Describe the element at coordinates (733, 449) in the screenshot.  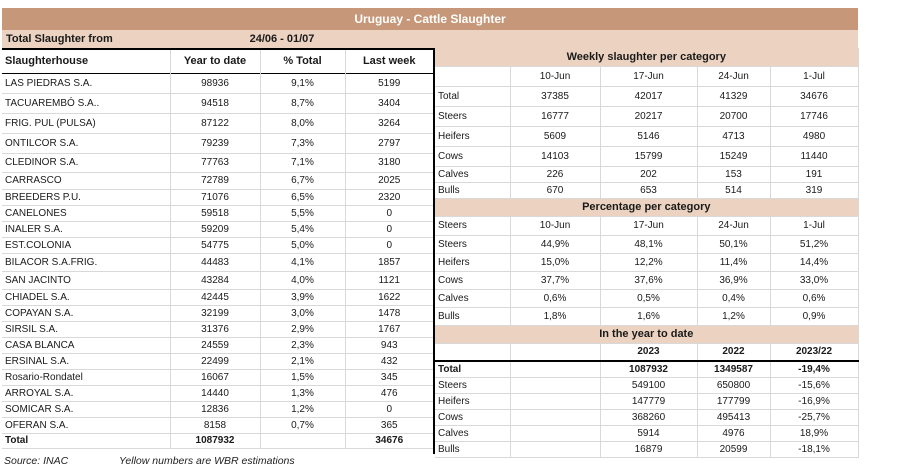
I see `ytd-2022-value: 20599` at that location.